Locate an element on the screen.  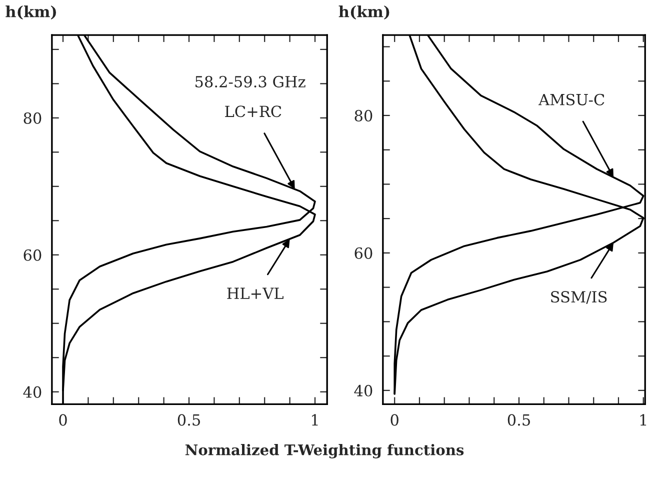
annotation: LC+RC is located at coordinates (253, 112).